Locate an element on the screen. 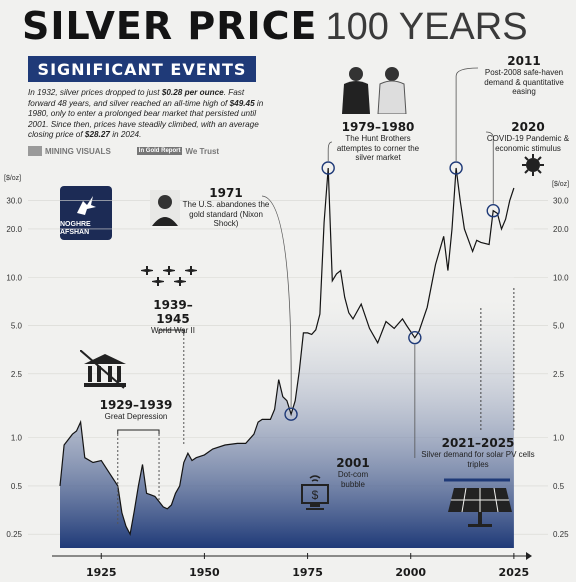 This screenshot has height=582, width=576. in-gold-tag: In Gold Report is located at coordinates (159, 151).